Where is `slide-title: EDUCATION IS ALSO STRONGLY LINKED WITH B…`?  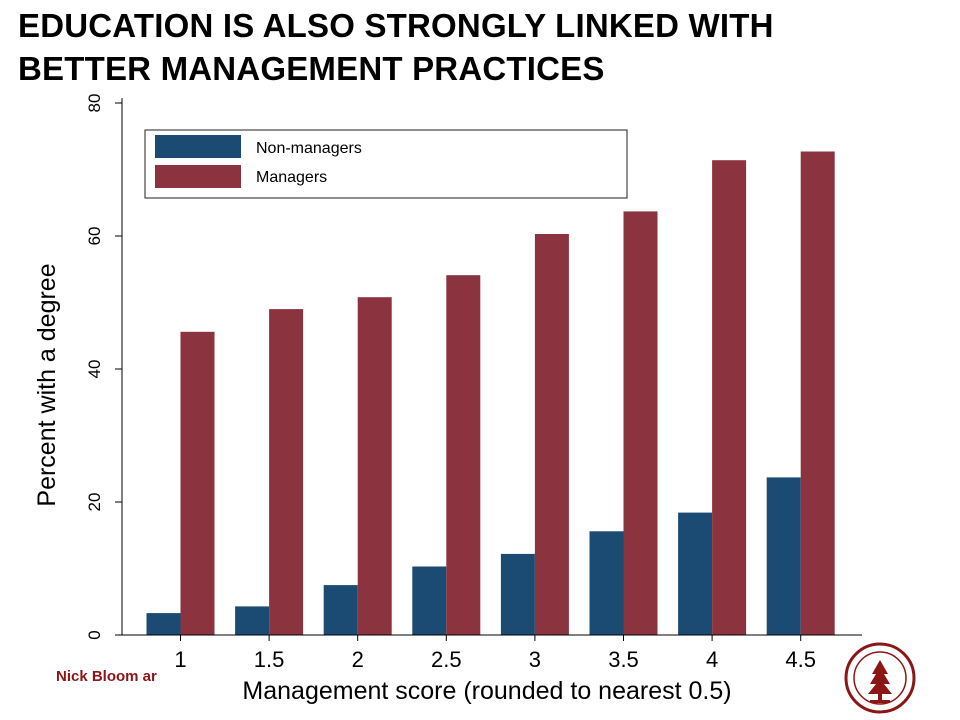
slide-title: EDUCATION IS ALSO STRONGLY LINKED WITH B… is located at coordinates (478, 47).